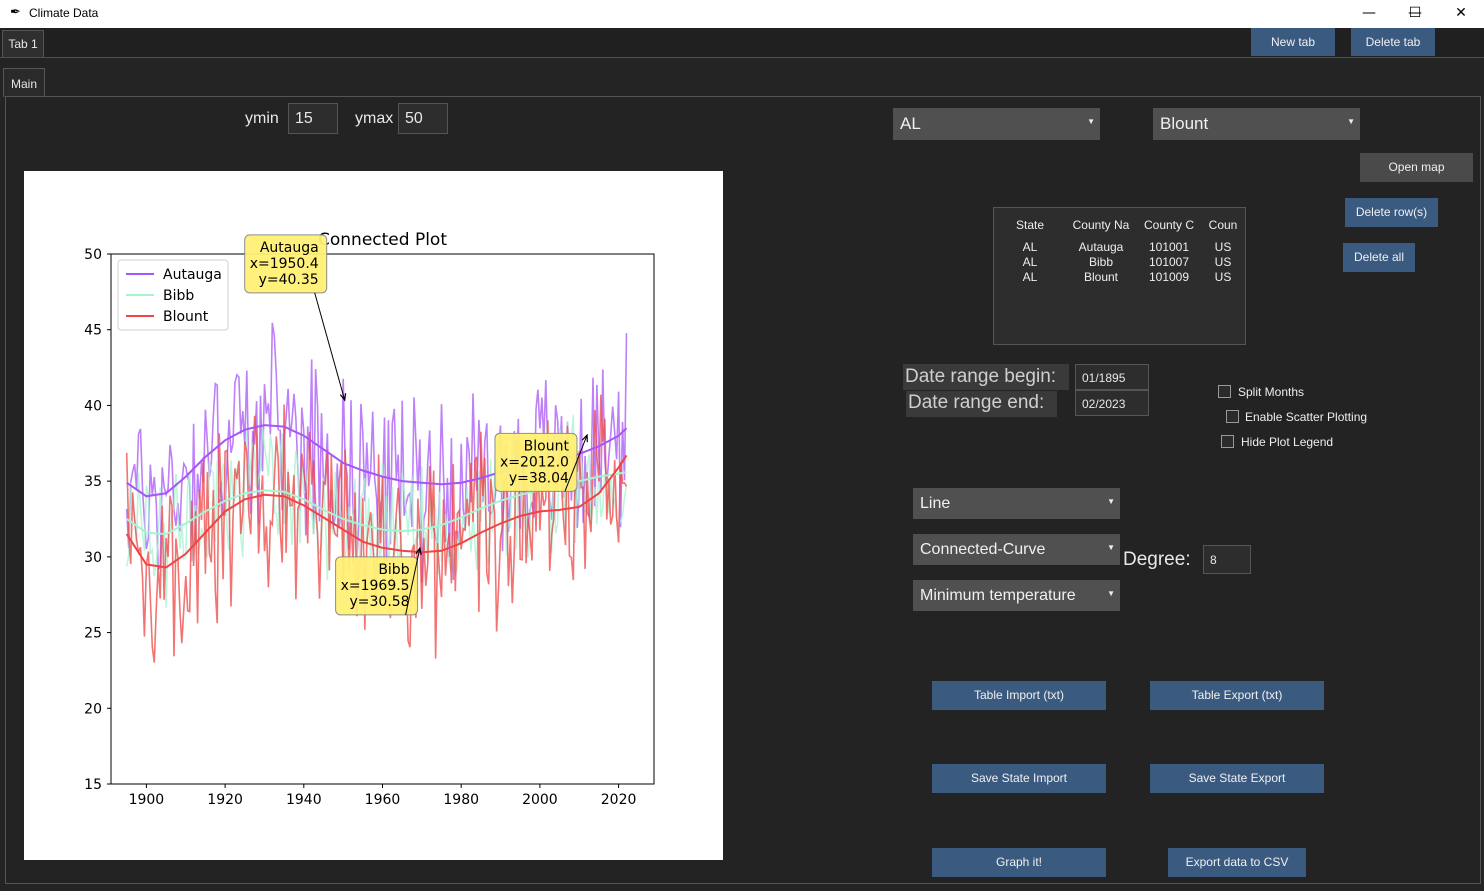 The width and height of the screenshot is (1484, 891). What do you see at coordinates (147, 800) in the screenshot?
I see `x-tick-label: 1900` at bounding box center [147, 800].